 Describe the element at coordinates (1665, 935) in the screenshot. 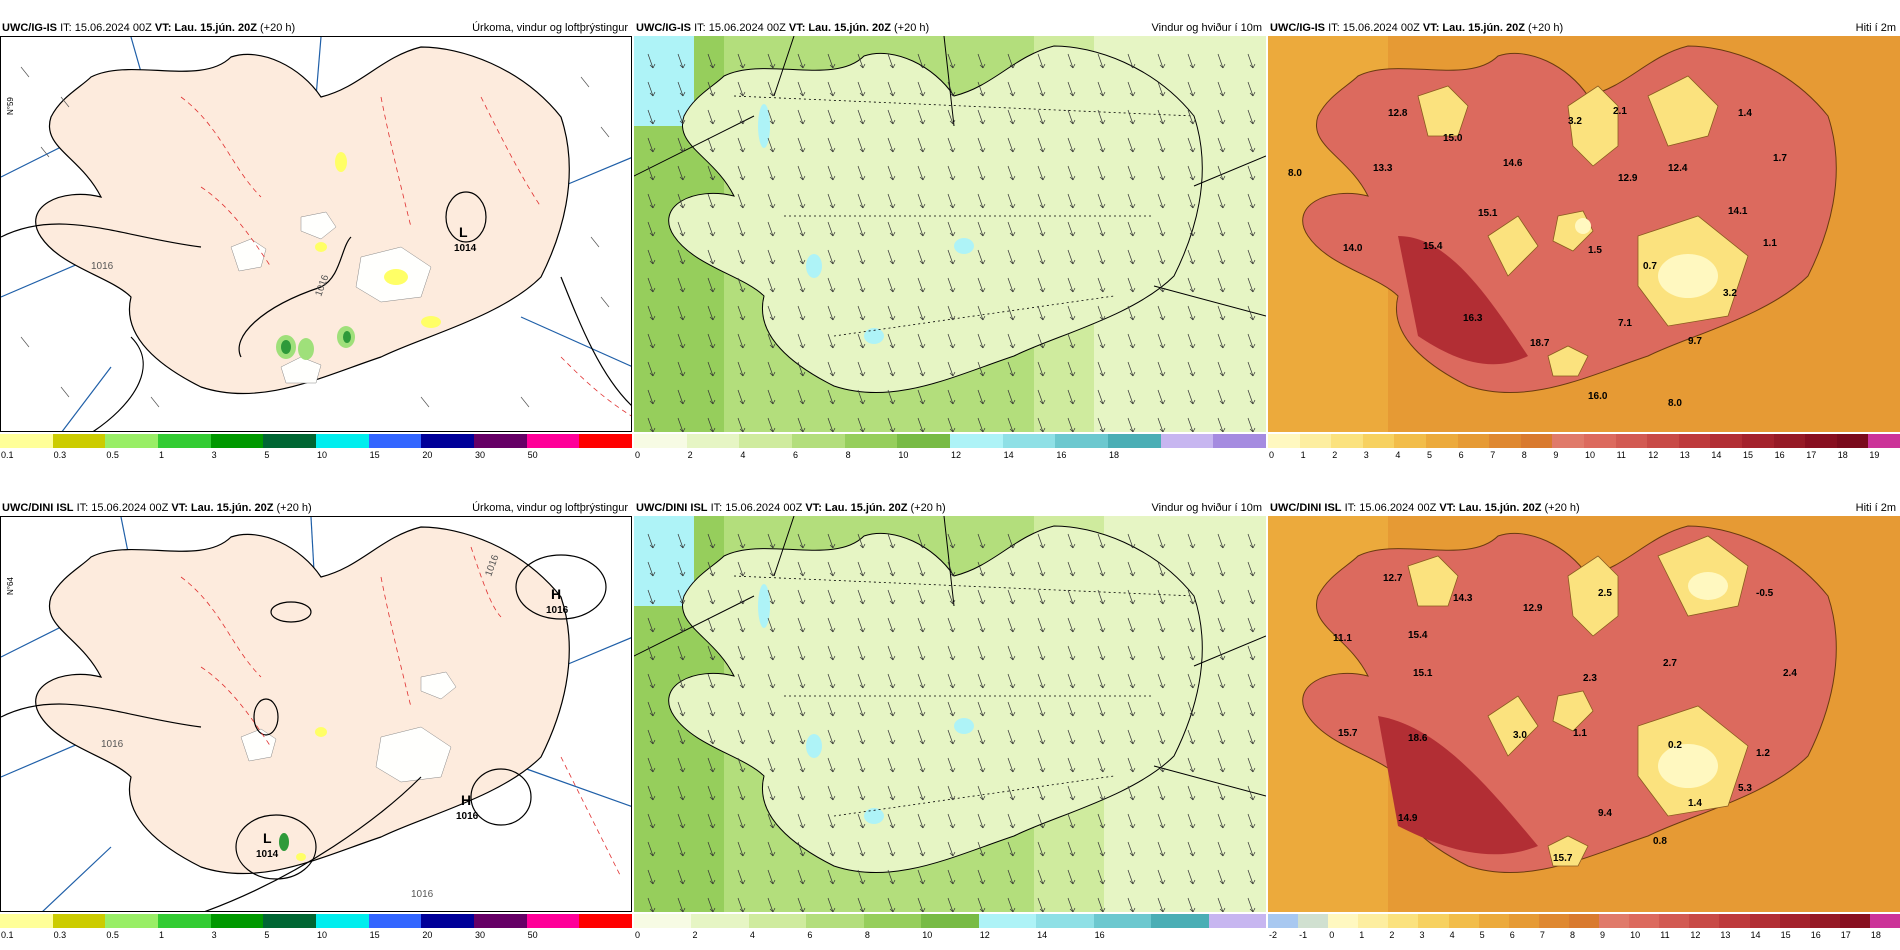

I see `colorbar-tick-label: 11` at that location.